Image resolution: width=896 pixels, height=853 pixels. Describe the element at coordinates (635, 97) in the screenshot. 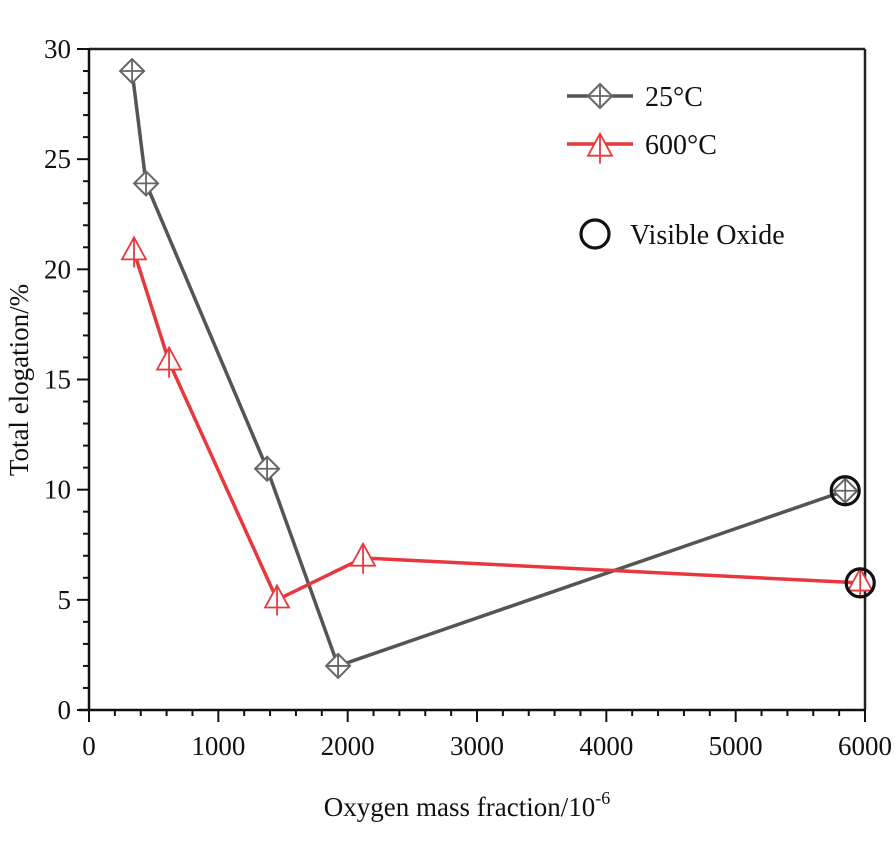

I see `legend-entry-25c: 25°C` at that location.